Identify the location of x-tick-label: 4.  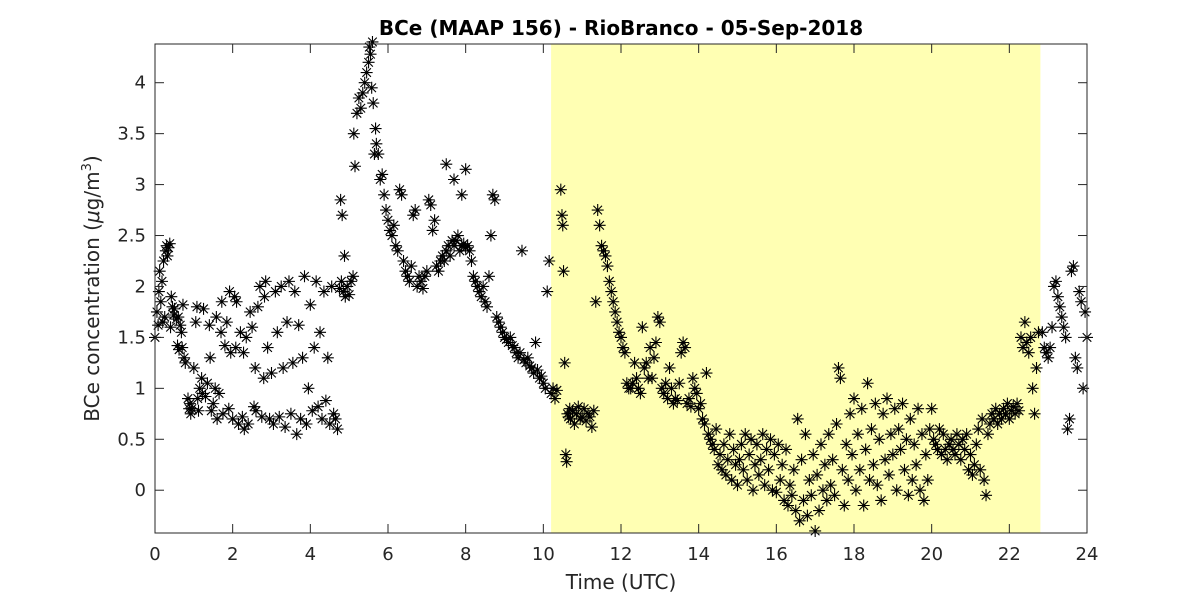
(310, 554).